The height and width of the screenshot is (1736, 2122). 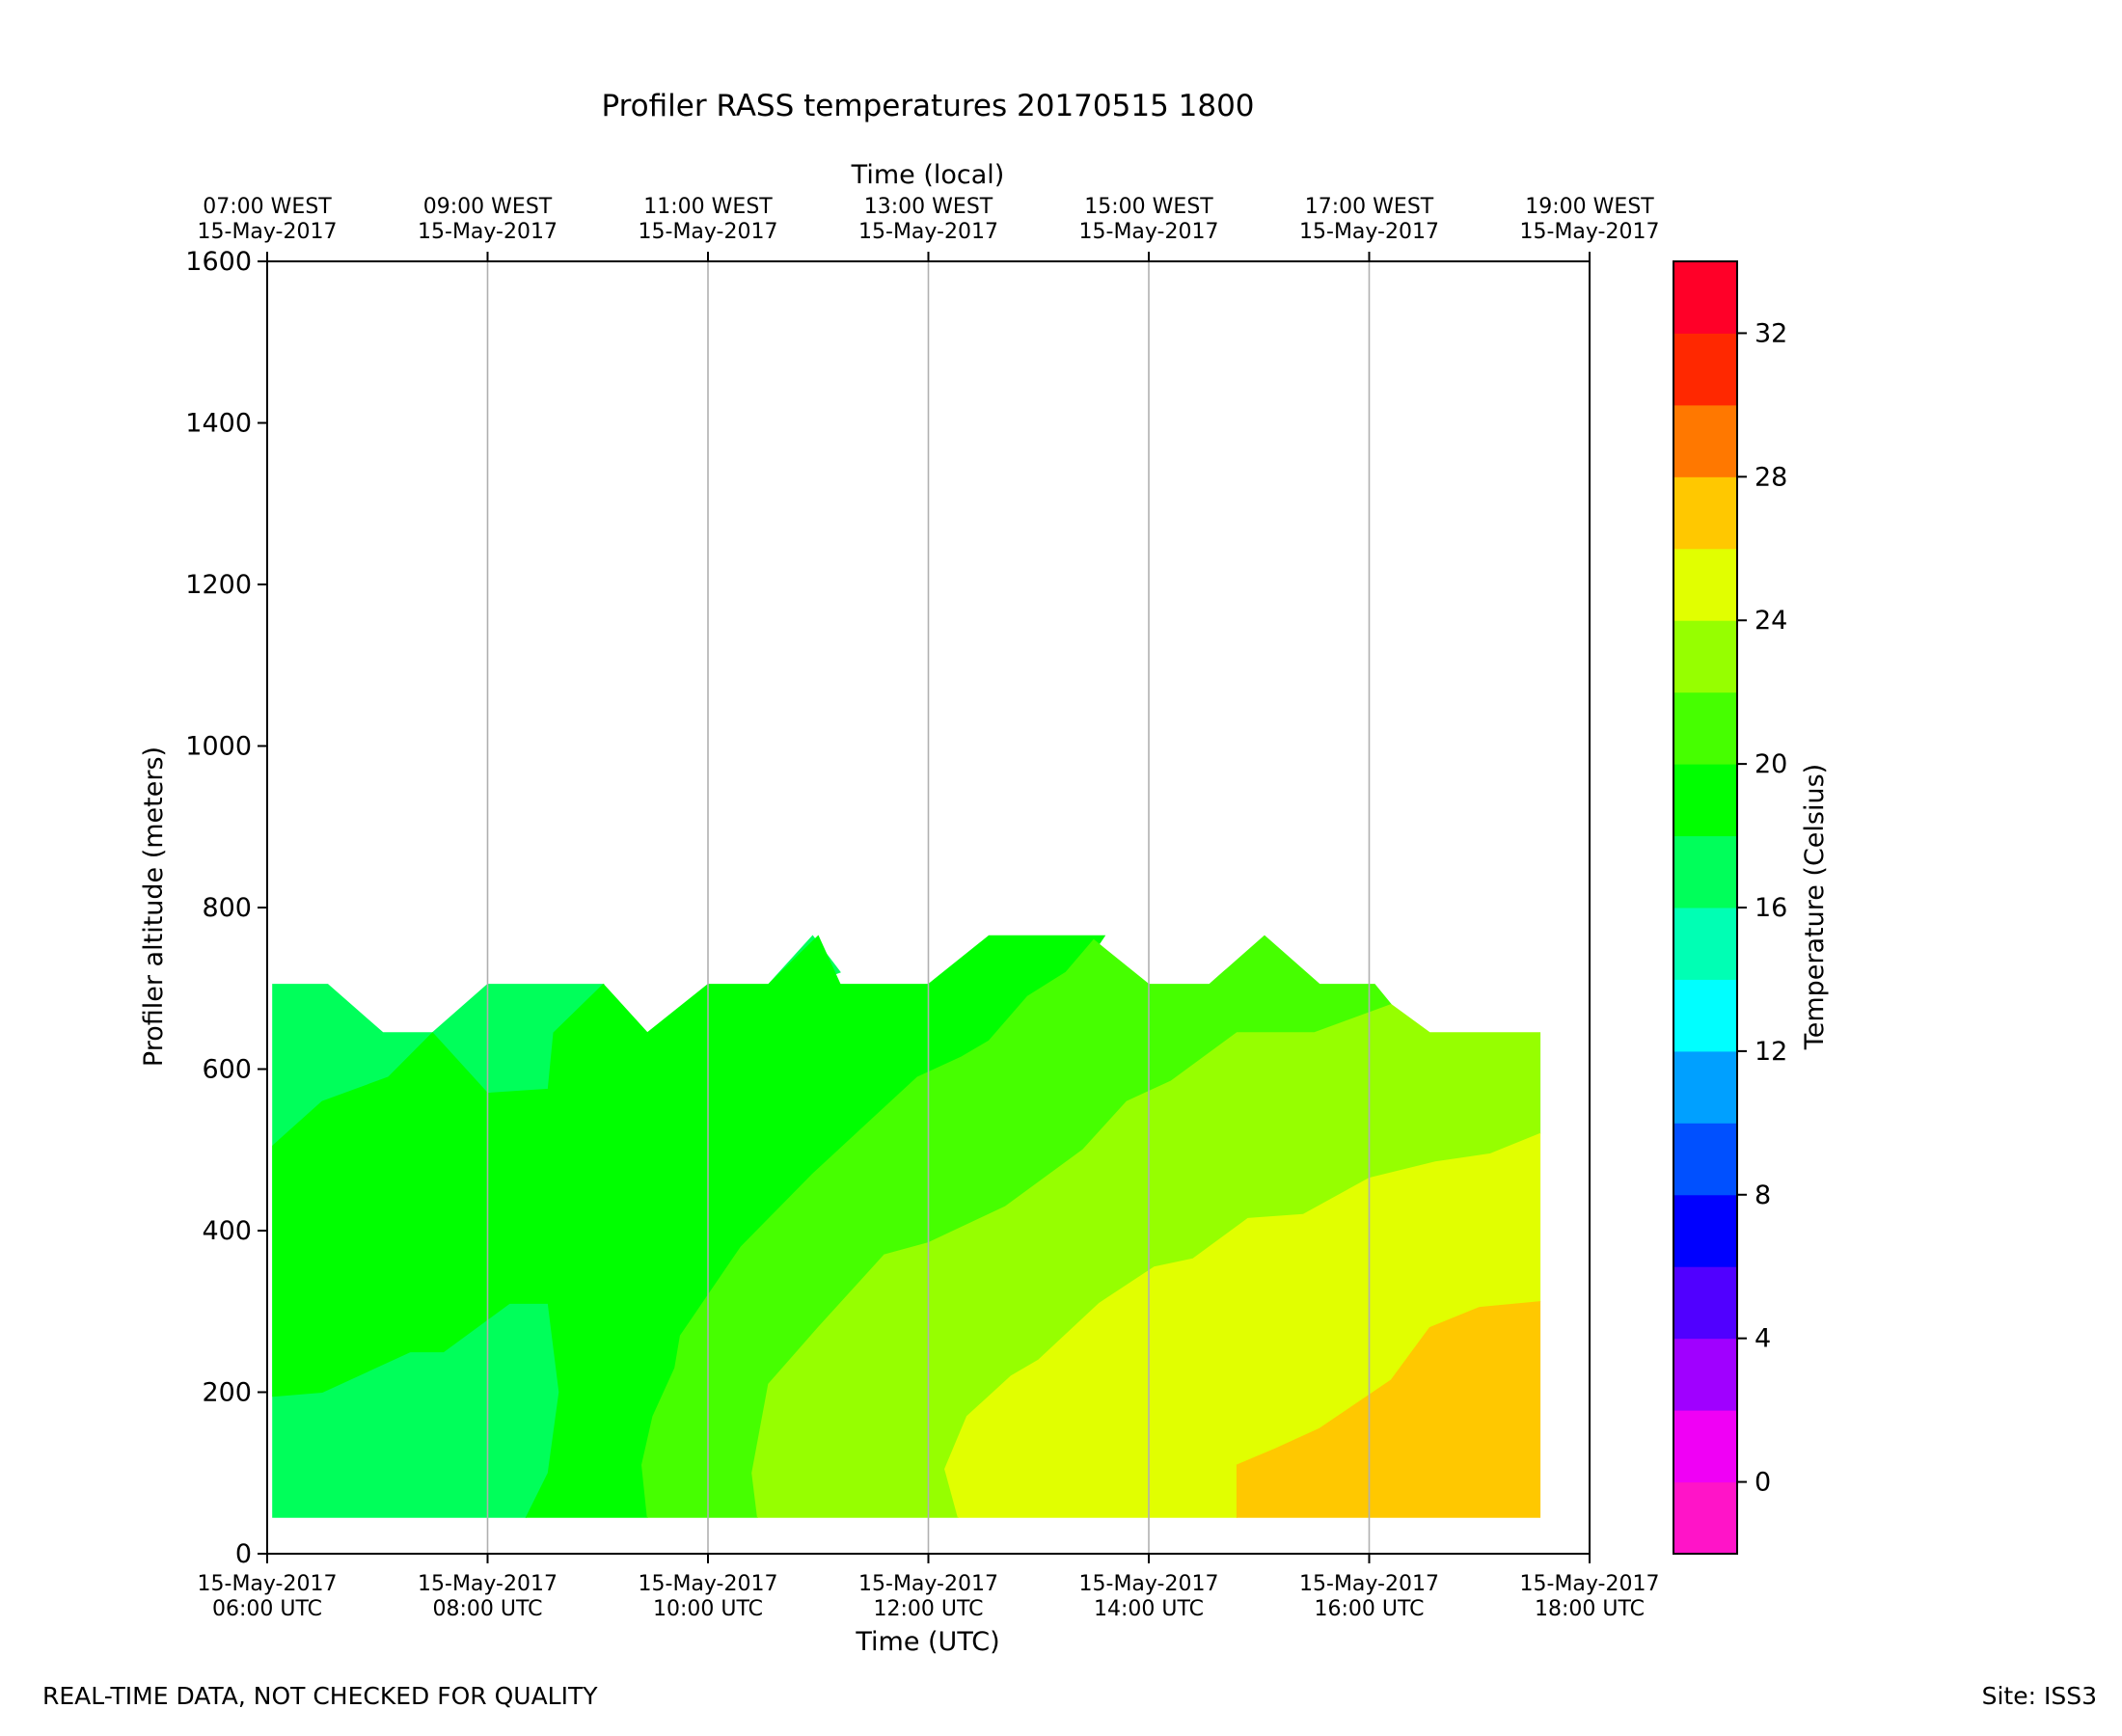 I want to click on x-tick-label-time: 16:00 UTC, so click(x=1369, y=1609).